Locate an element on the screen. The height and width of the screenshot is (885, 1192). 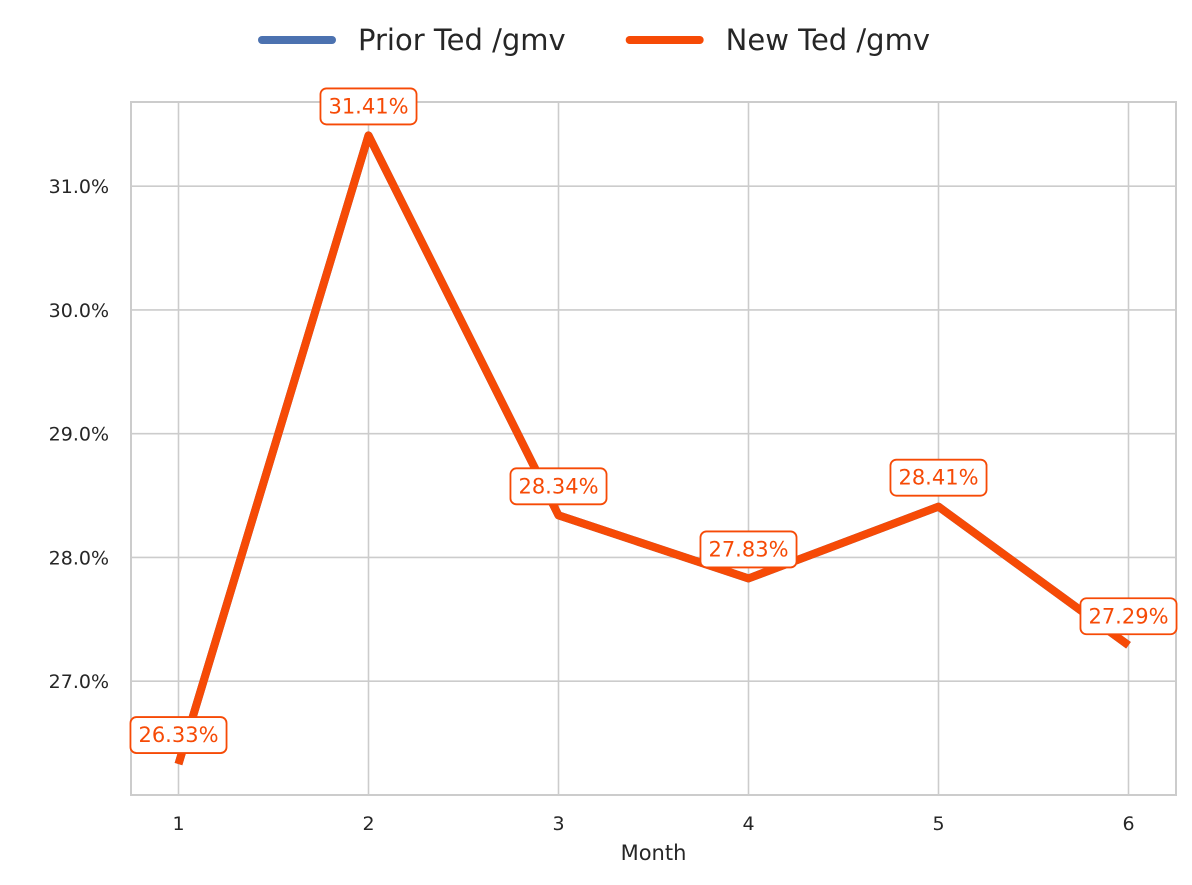
legend-label-2: New Ted /gmv is located at coordinates (828, 40).